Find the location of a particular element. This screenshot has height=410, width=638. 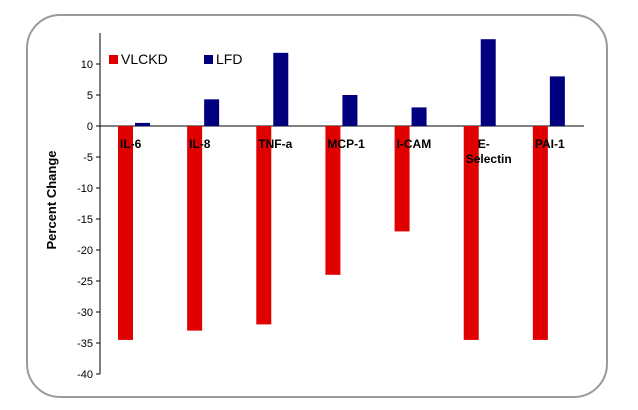

y-tick-label: -5 is located at coordinates (88, 158).